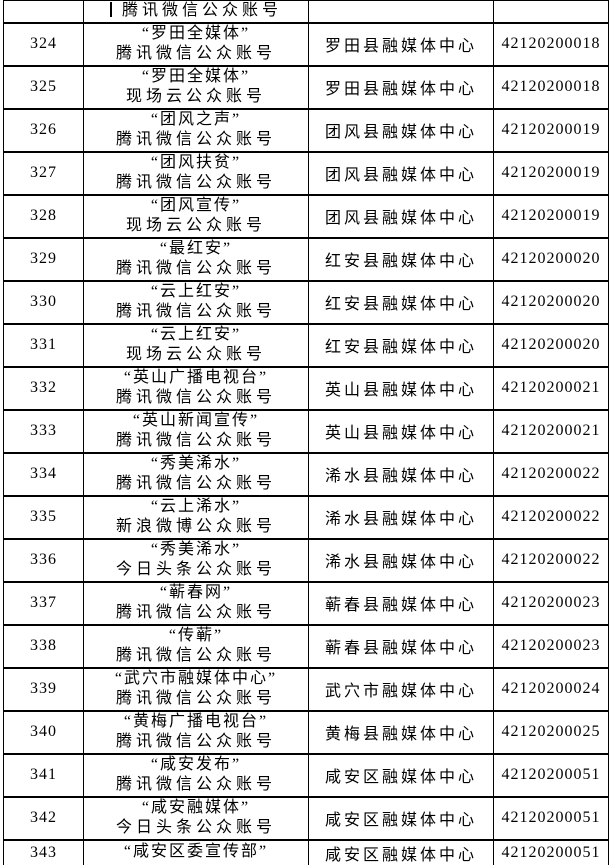  What do you see at coordinates (196, 205) in the screenshot?
I see `account-name-line: “团风宣传”` at bounding box center [196, 205].